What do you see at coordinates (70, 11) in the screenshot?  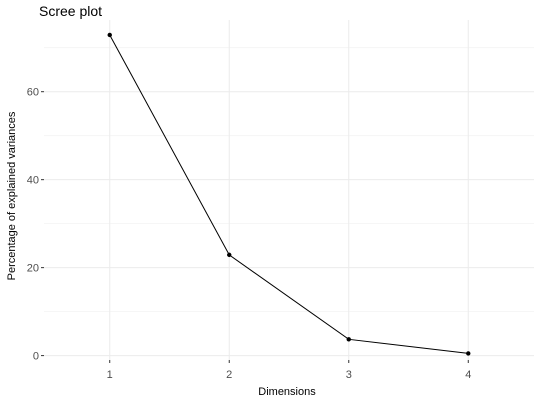 I see `chart-title: Scree plot` at bounding box center [70, 11].